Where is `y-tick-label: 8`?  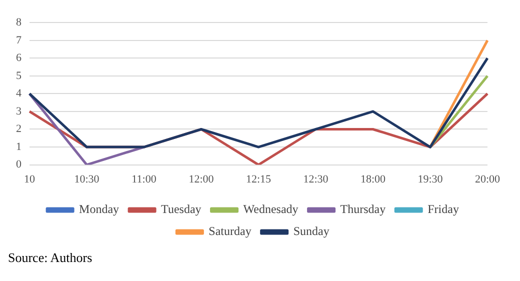
y-tick-label: 8 is located at coordinates (19, 22).